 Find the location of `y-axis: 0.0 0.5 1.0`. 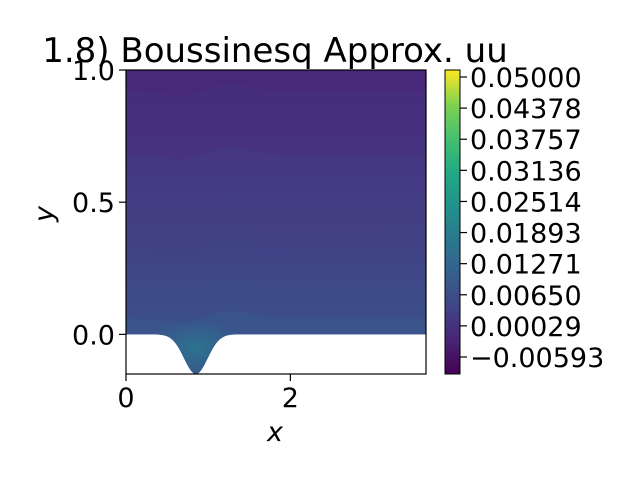

y-axis: 0.0 0.5 1.0 is located at coordinates (99, 203).